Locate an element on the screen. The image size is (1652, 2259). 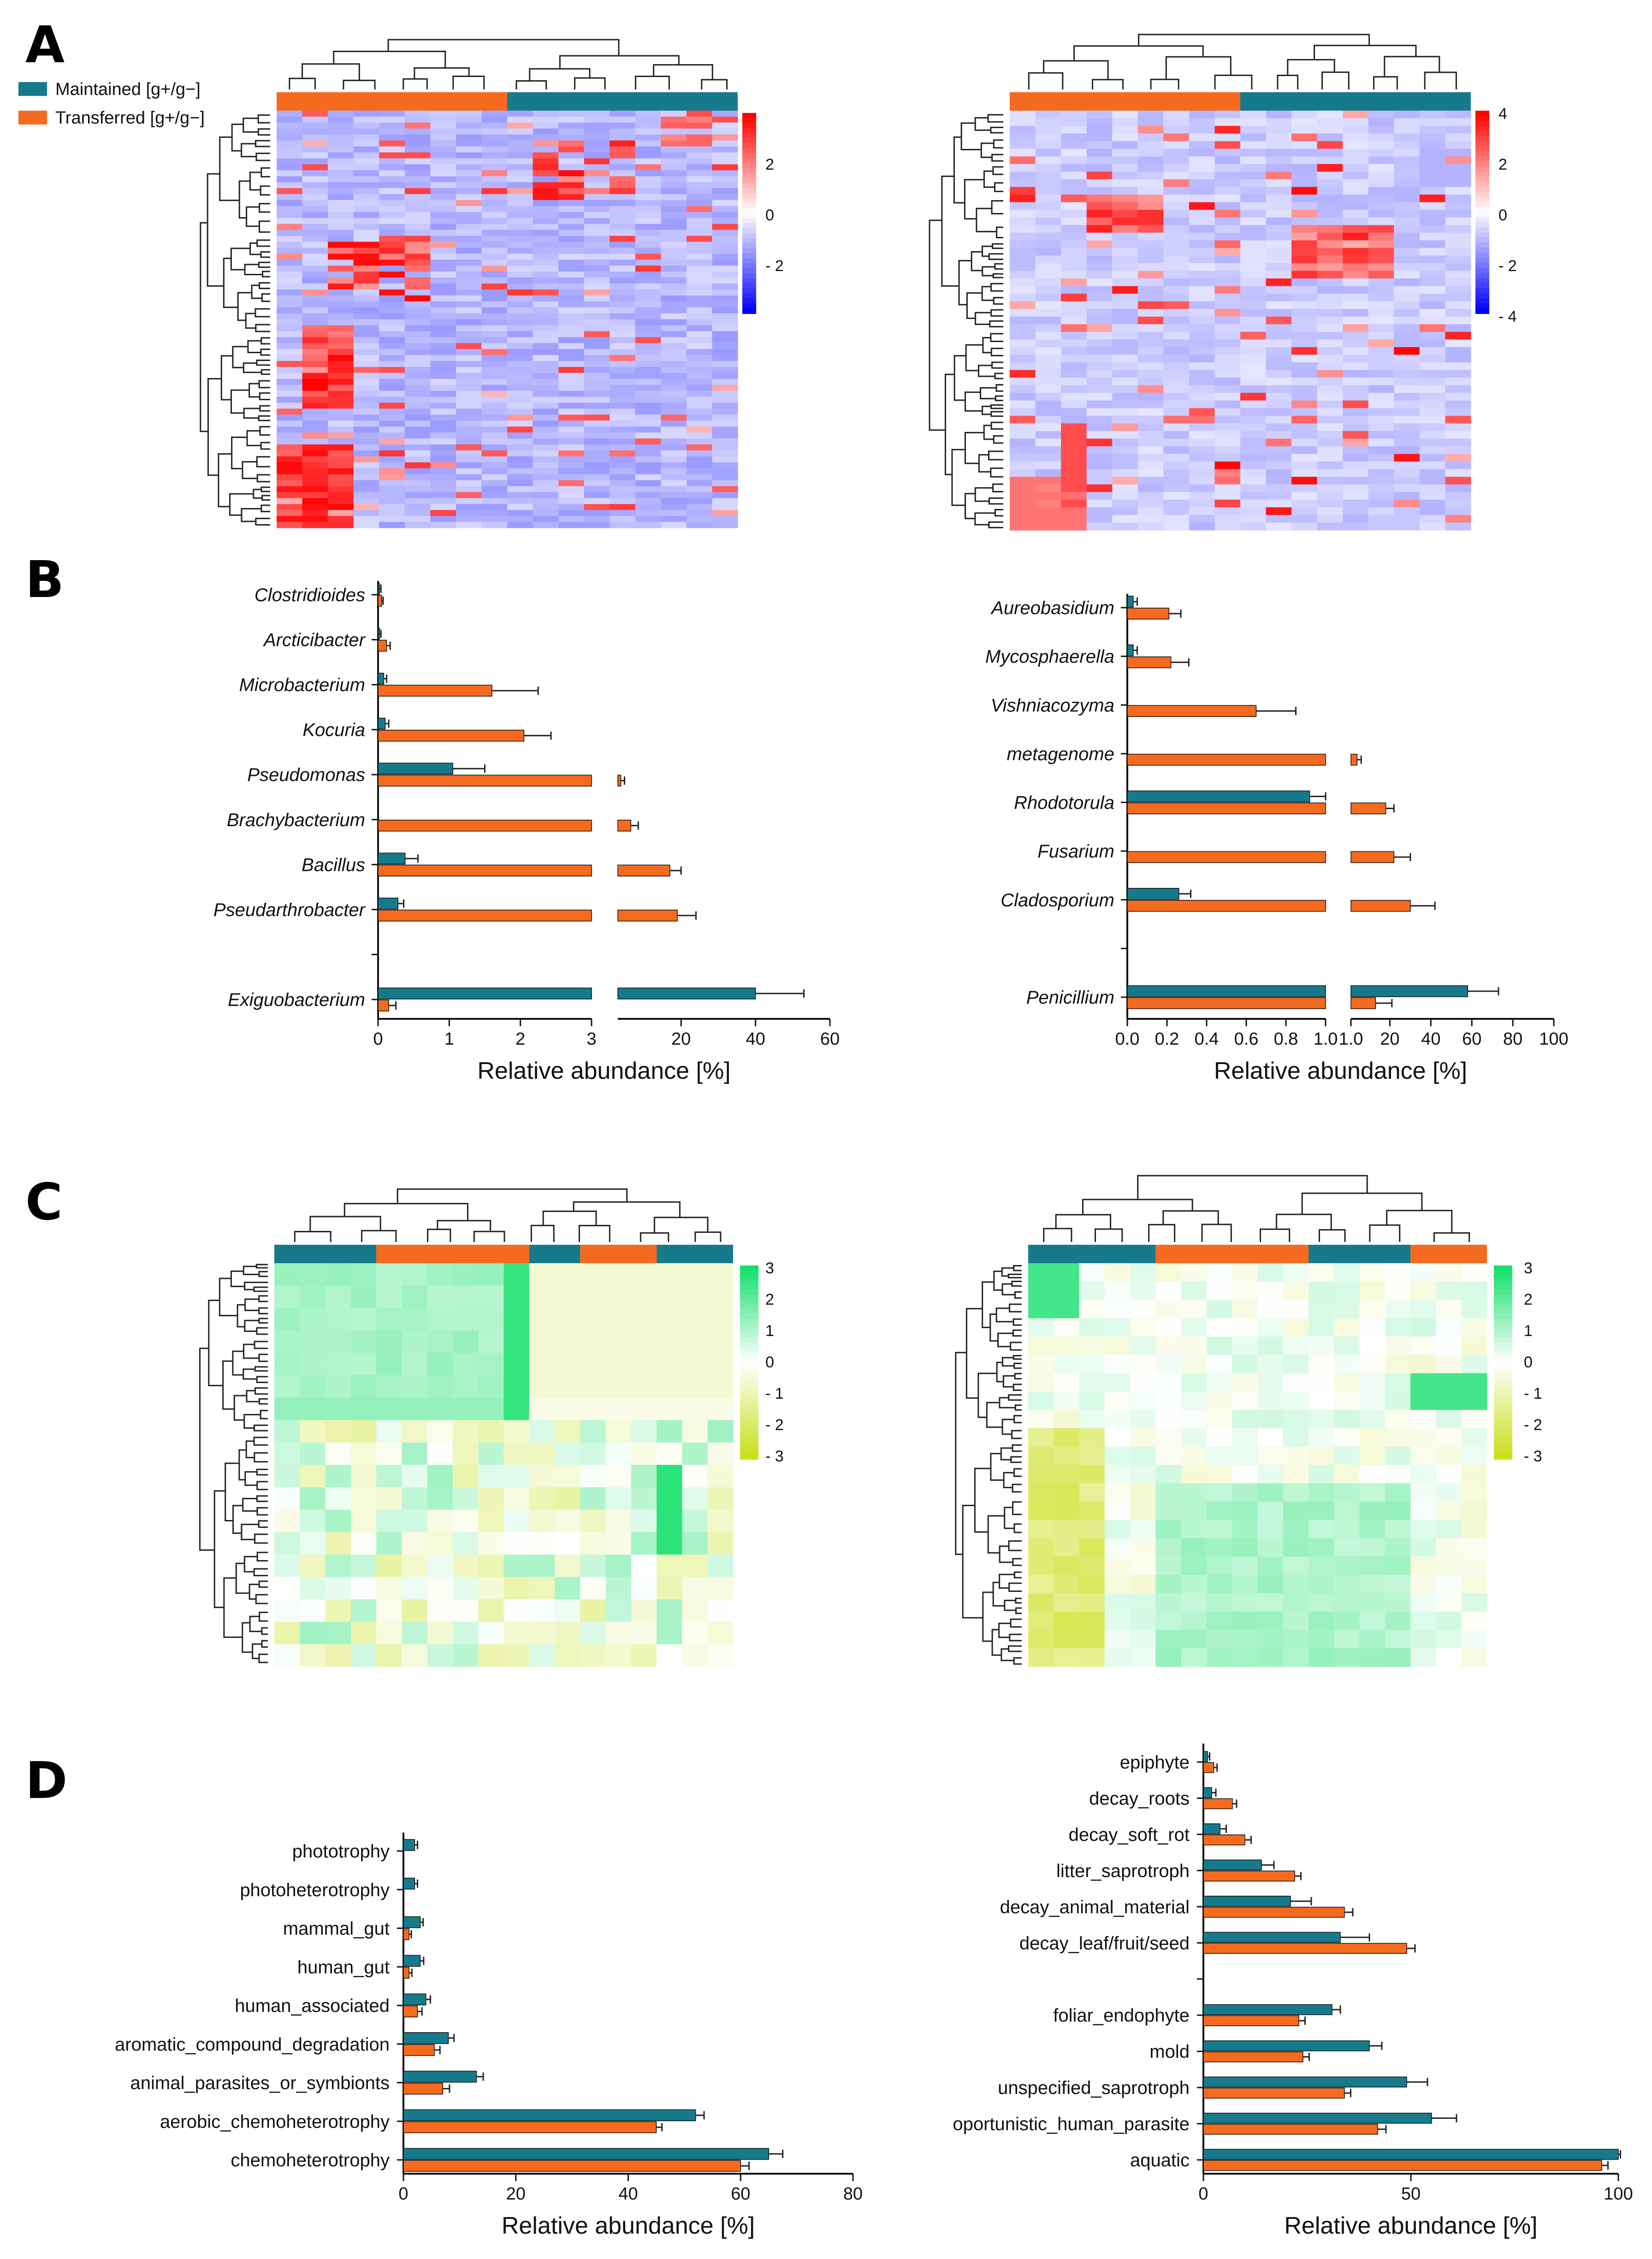
x-tick-label: 0 is located at coordinates (403, 2194).